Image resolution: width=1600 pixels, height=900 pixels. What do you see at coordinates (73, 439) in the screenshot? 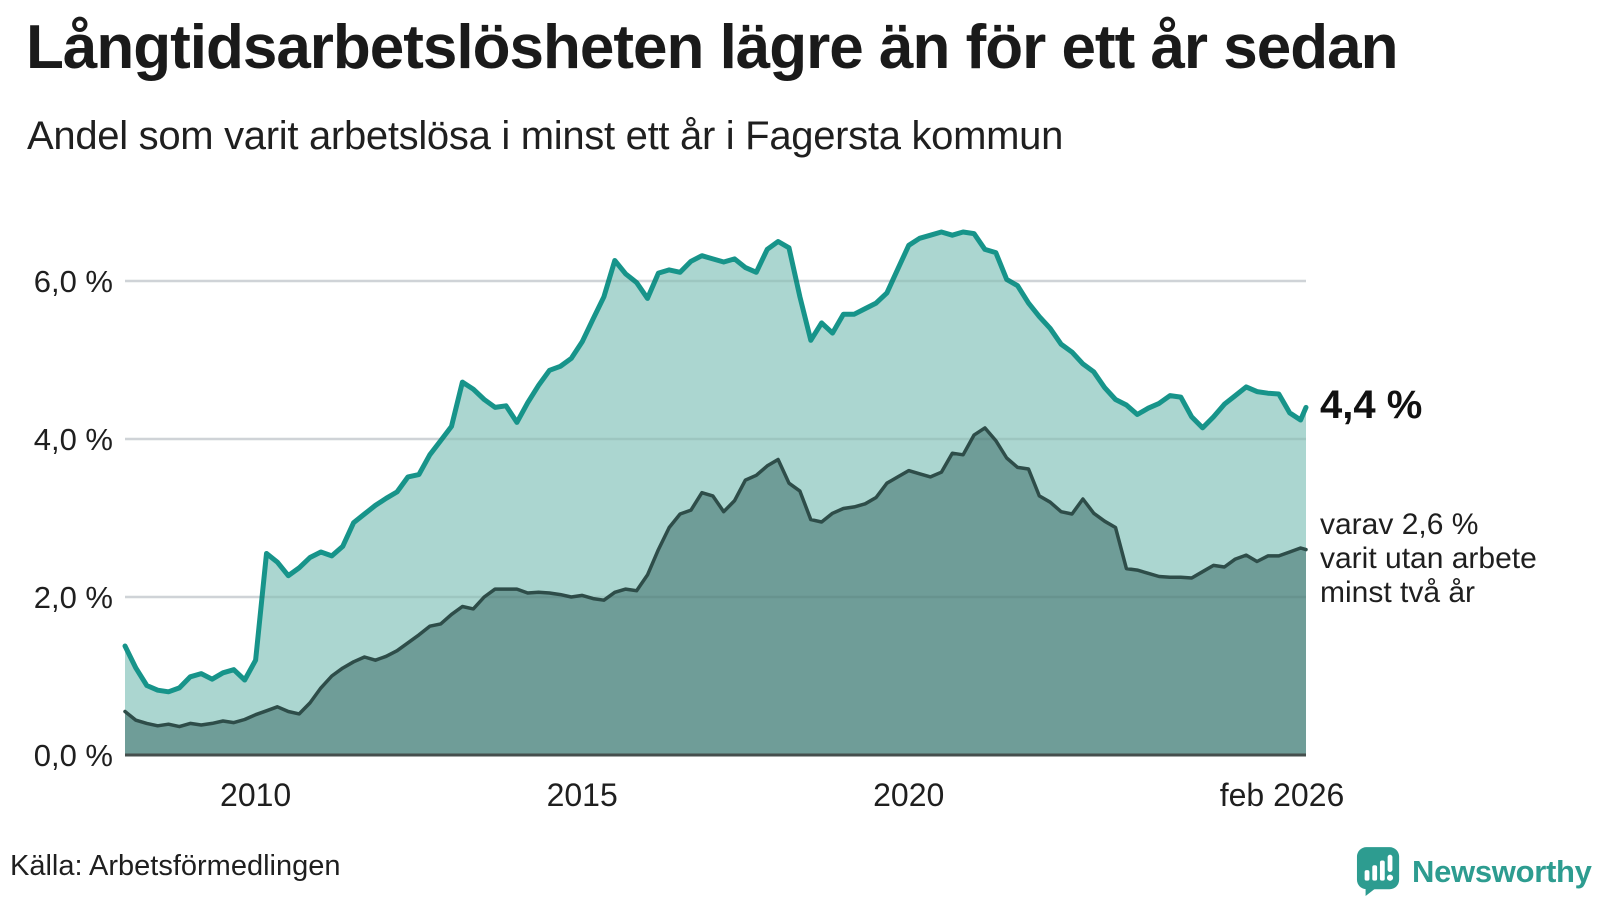
I see `y-tick-label: 4,0 %` at bounding box center [73, 439].